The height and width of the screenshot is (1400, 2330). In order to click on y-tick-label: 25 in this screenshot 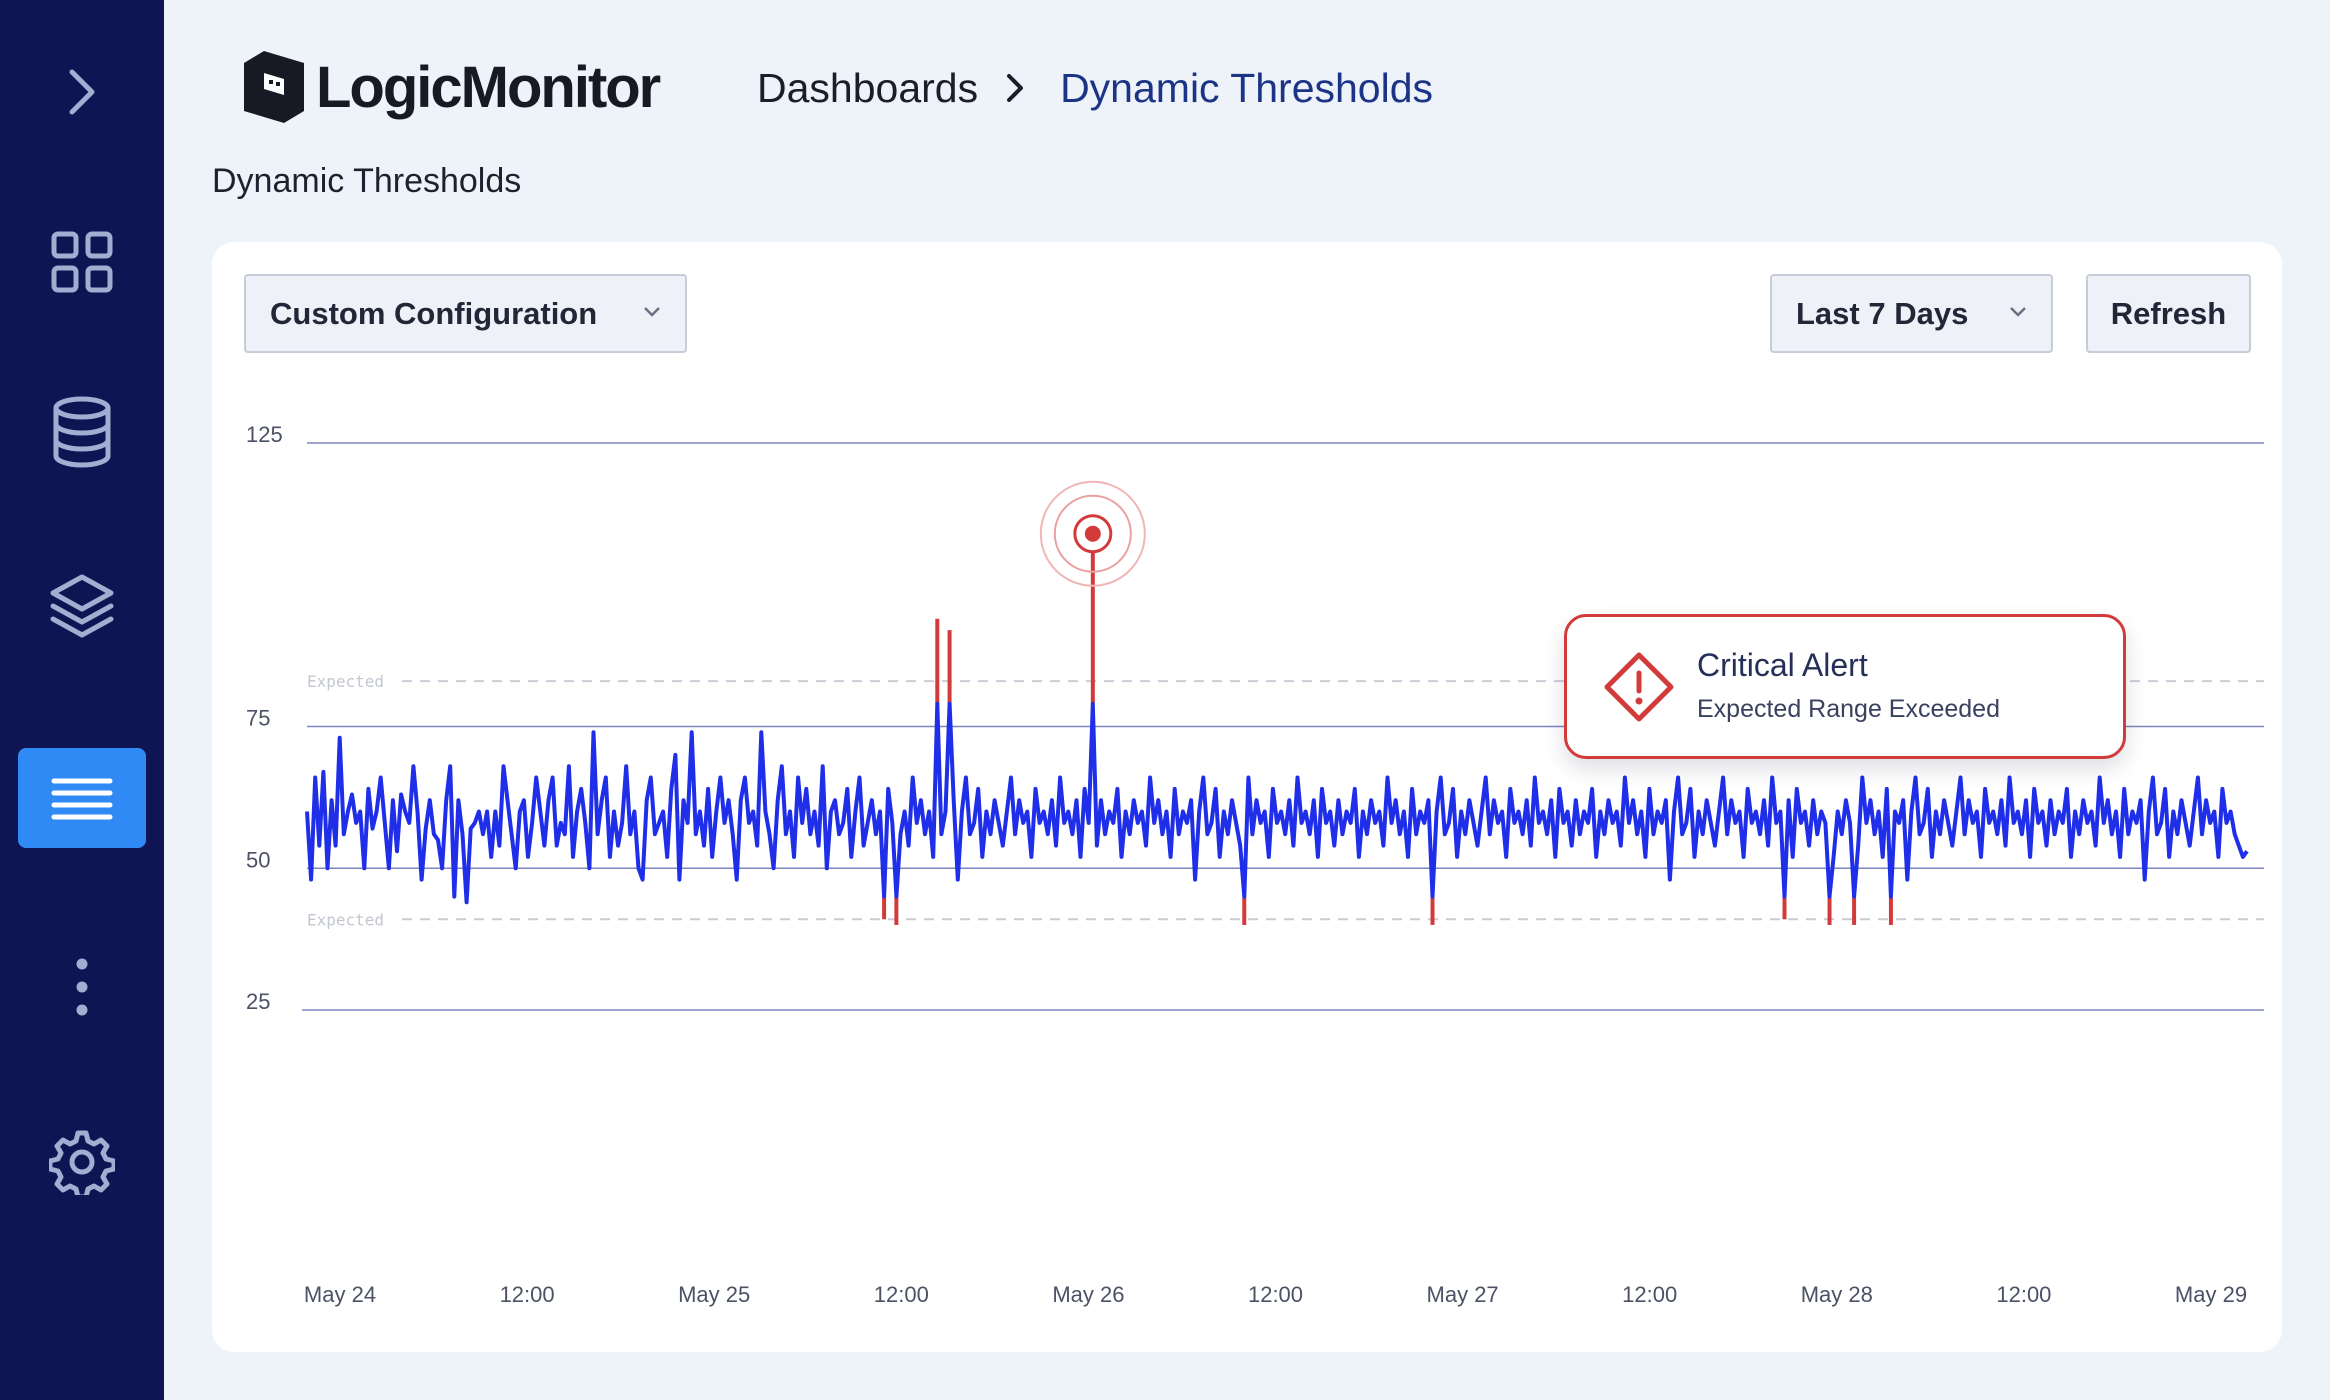, I will do `click(258, 1001)`.